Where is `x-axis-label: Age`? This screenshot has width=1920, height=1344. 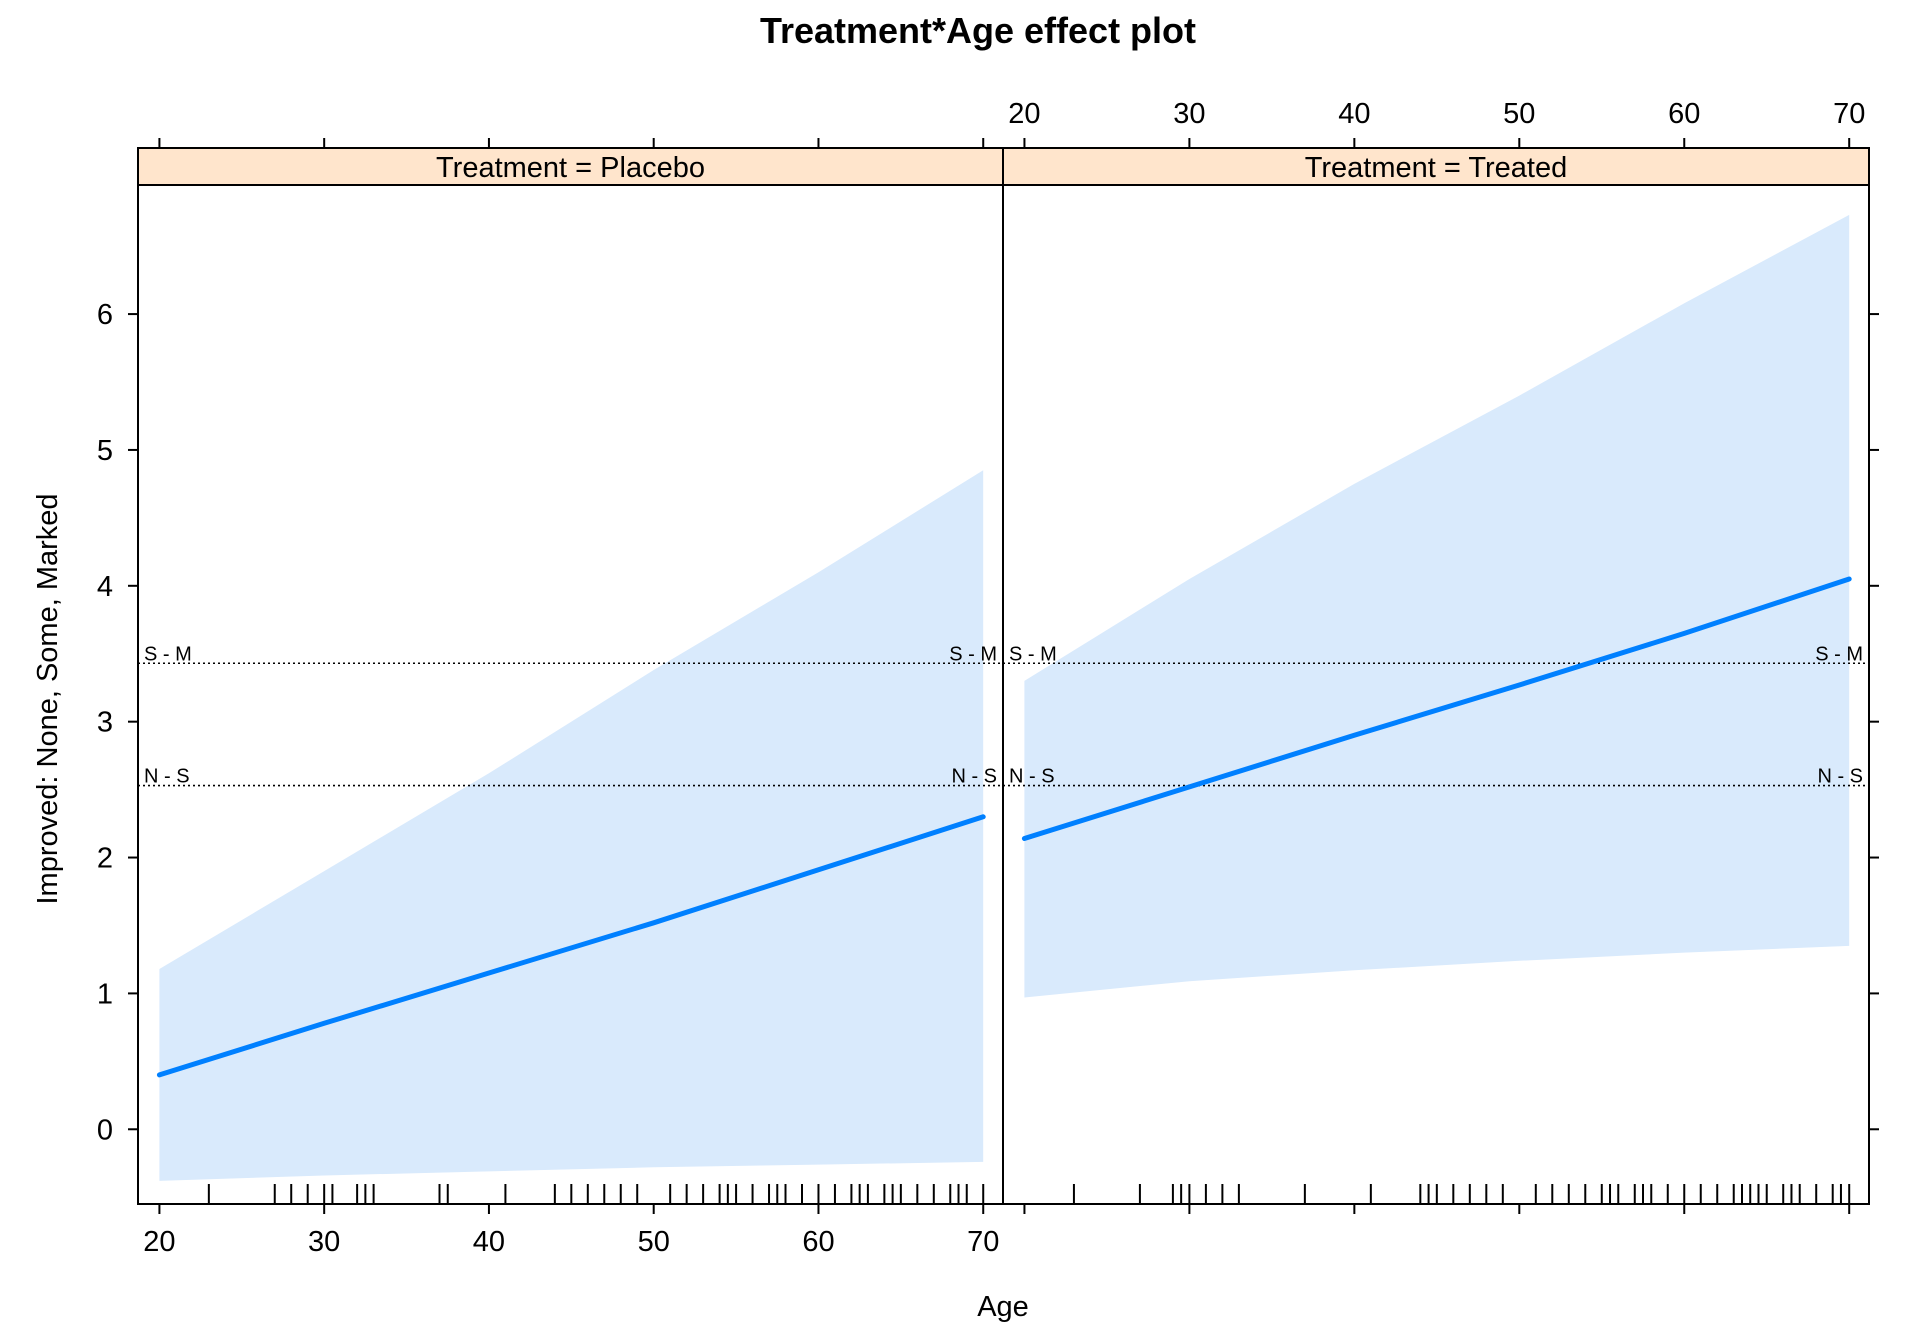
x-axis-label: Age is located at coordinates (1003, 1307).